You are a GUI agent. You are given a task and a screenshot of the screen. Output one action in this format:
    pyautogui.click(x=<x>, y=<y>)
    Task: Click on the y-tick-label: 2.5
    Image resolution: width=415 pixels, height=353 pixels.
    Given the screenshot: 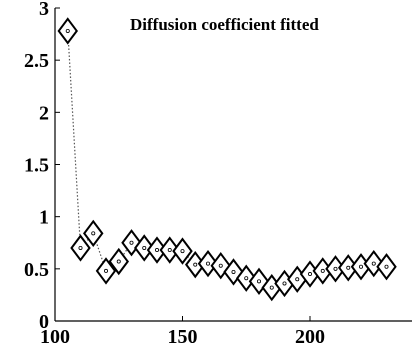 What is the action you would take?
    pyautogui.click(x=36, y=61)
    